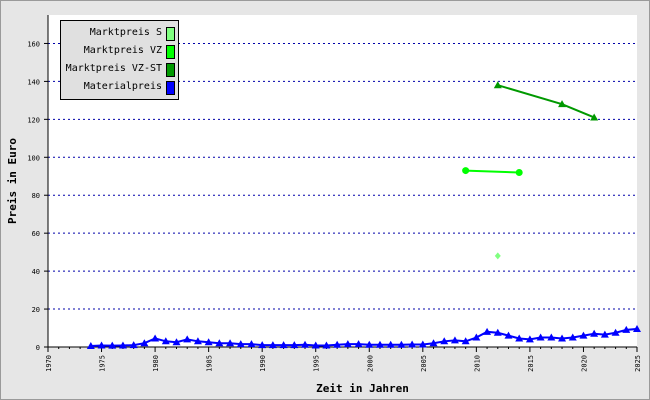 The height and width of the screenshot is (400, 650). I want to click on y-tick-label: 140, so click(33, 82).